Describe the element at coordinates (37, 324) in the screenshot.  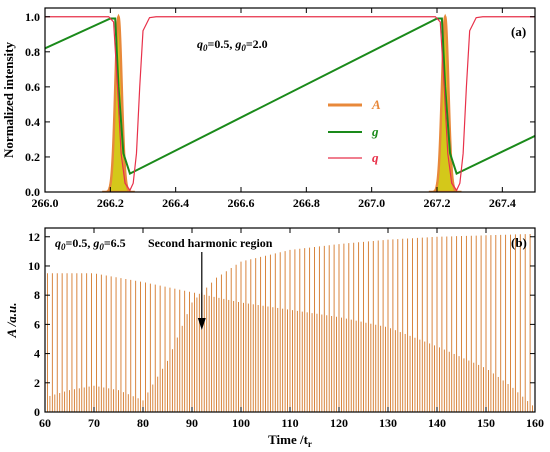
I see `panel-b-ytick-label: 6` at that location.